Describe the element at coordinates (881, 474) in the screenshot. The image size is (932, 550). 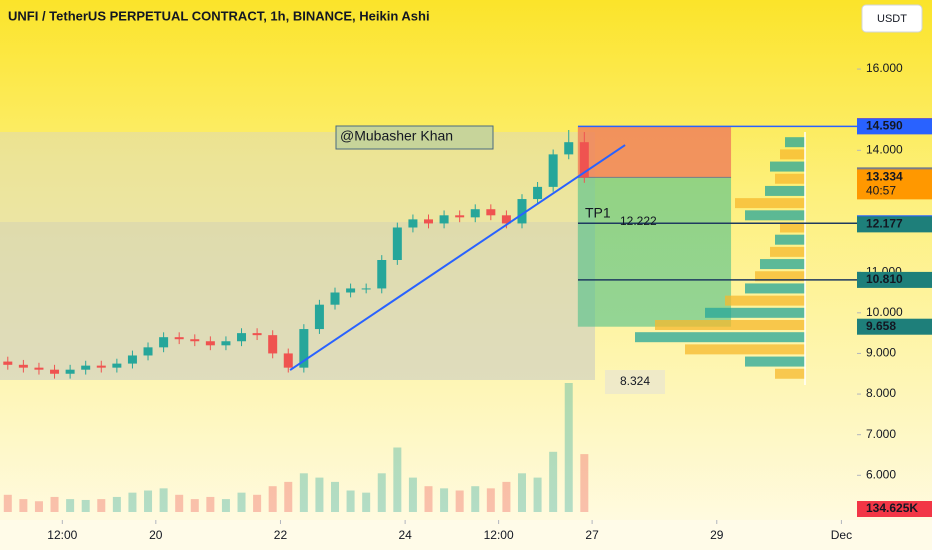
I see `y-tick-label: 6.000` at that location.